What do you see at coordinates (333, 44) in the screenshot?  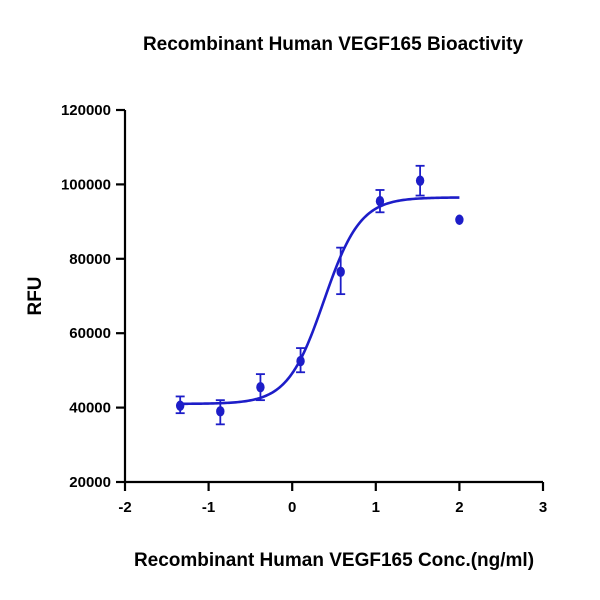 I see `chart-title: Recombinant Human VEGF165 Bioactivity` at bounding box center [333, 44].